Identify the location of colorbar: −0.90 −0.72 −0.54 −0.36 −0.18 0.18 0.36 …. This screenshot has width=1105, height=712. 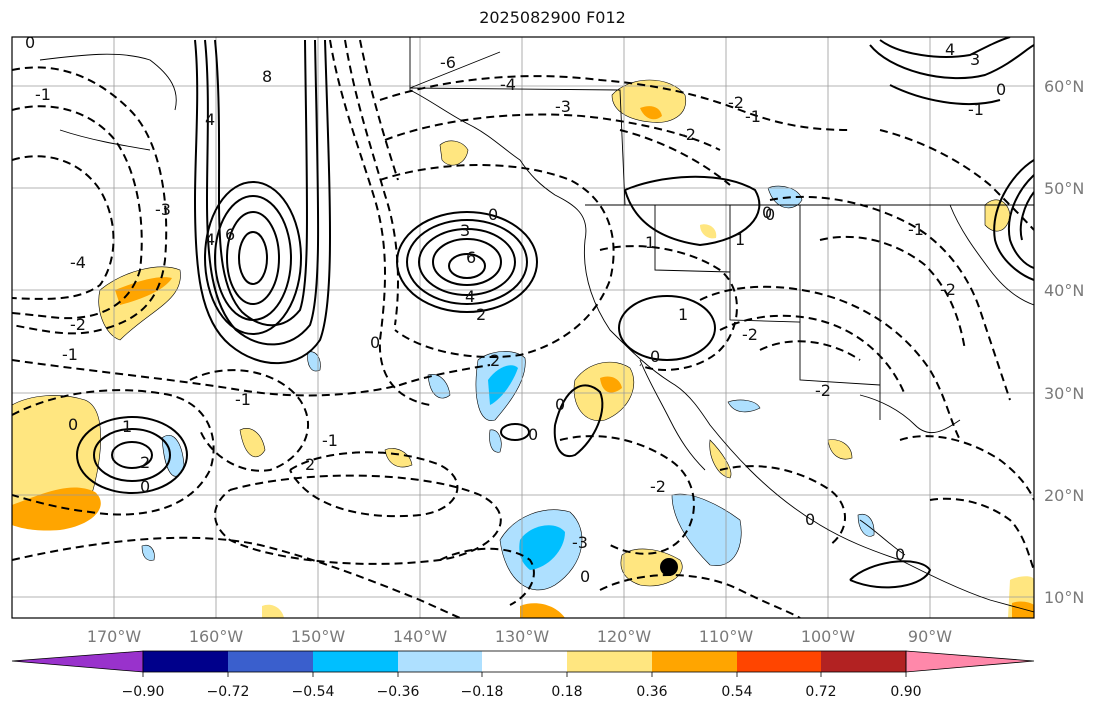
(523, 675).